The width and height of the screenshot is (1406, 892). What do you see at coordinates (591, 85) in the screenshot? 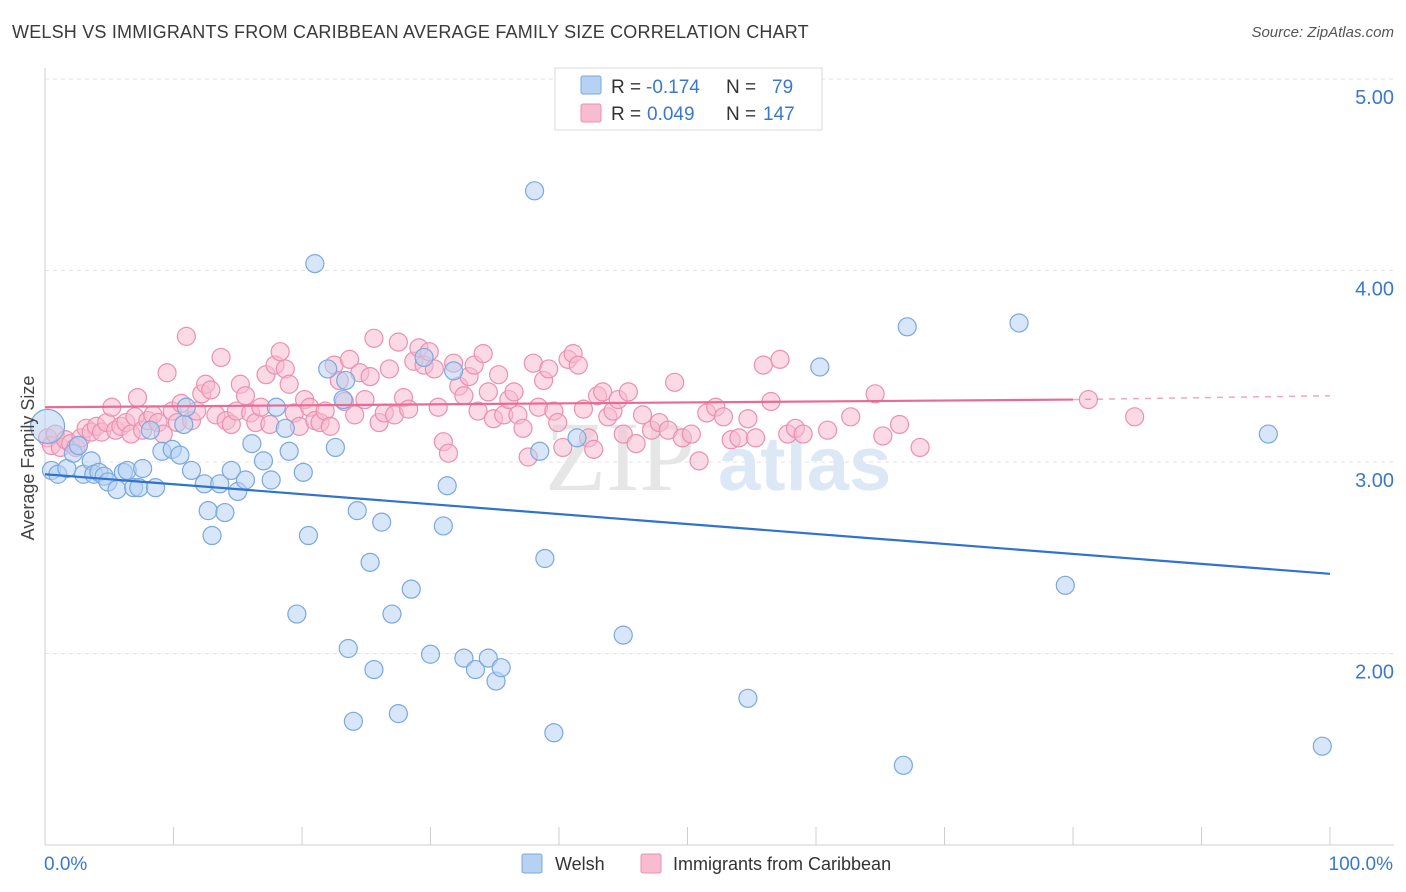
I see `stats-swatch-welsh` at bounding box center [591, 85].